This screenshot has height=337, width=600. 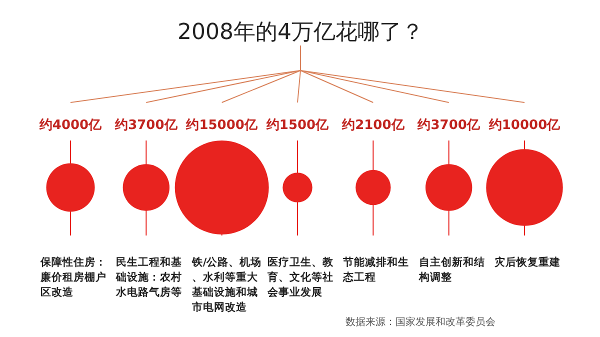 I want to click on source-note: 数据来源：国家发展和改革委员会, so click(x=421, y=322).